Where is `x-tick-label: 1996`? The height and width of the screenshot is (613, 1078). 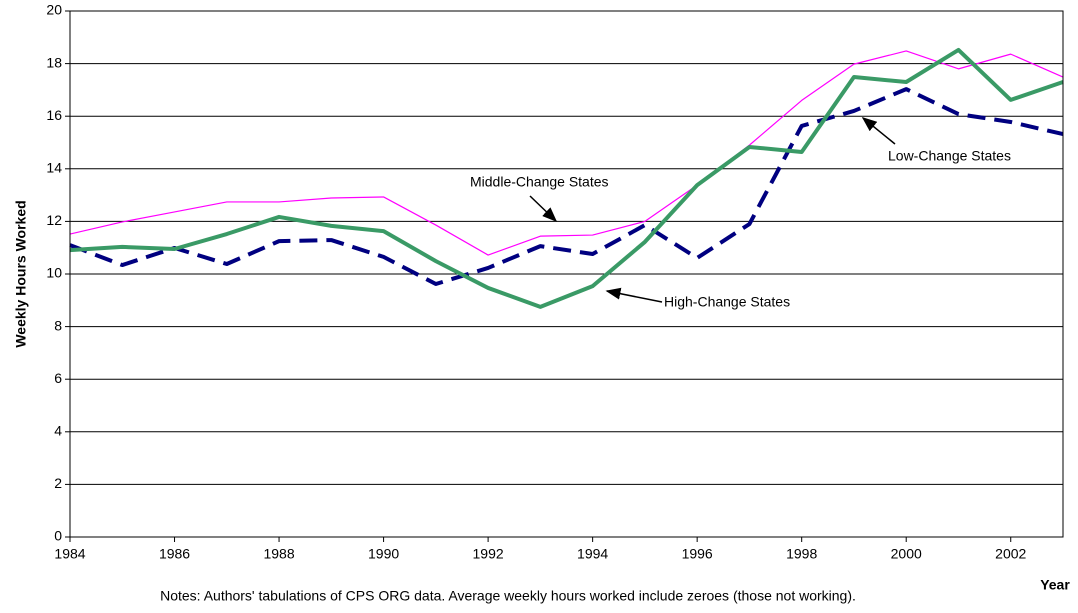 x-tick-label: 1996 is located at coordinates (697, 554).